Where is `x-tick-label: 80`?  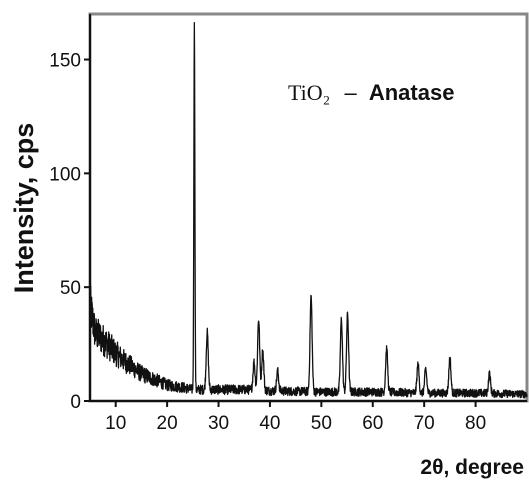 x-tick-label: 80 is located at coordinates (475, 423).